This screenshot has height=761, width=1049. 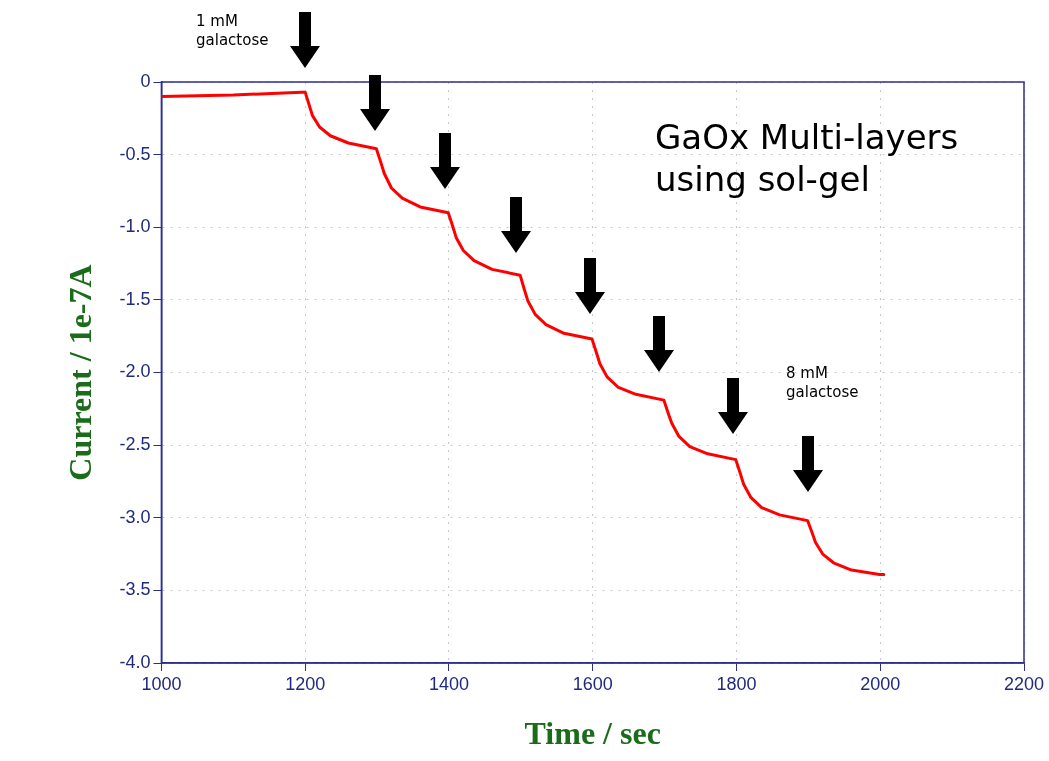 What do you see at coordinates (145, 80) in the screenshot?
I see `y-tick-label: 0` at bounding box center [145, 80].